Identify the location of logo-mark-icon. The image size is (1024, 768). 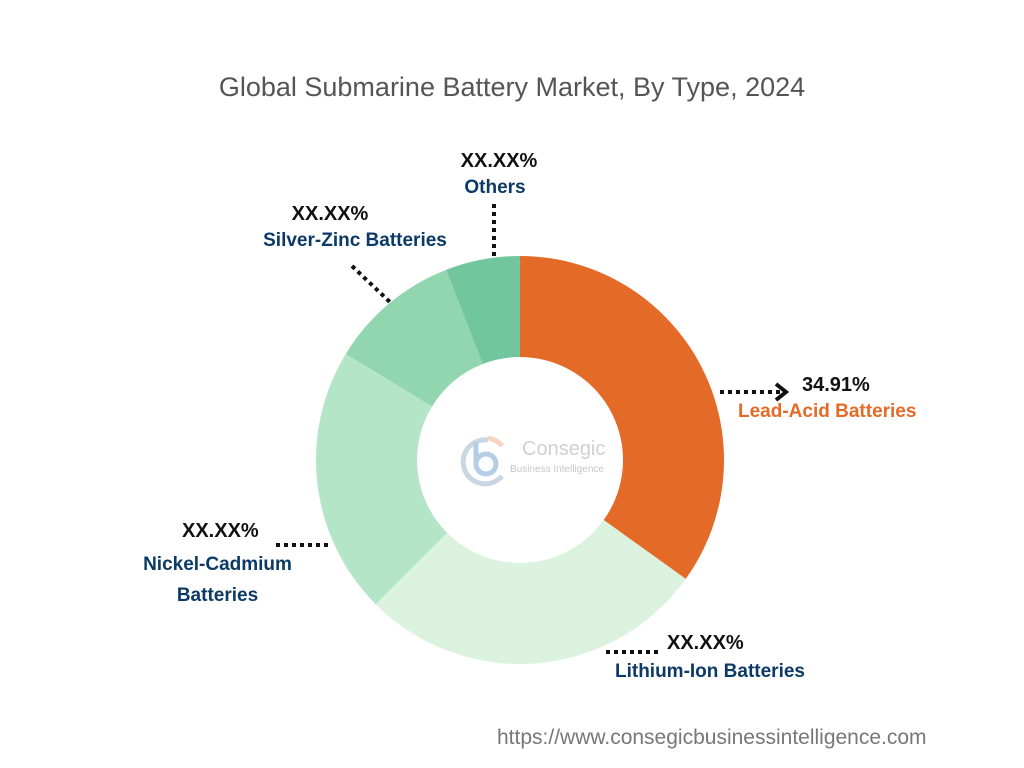
(482, 461).